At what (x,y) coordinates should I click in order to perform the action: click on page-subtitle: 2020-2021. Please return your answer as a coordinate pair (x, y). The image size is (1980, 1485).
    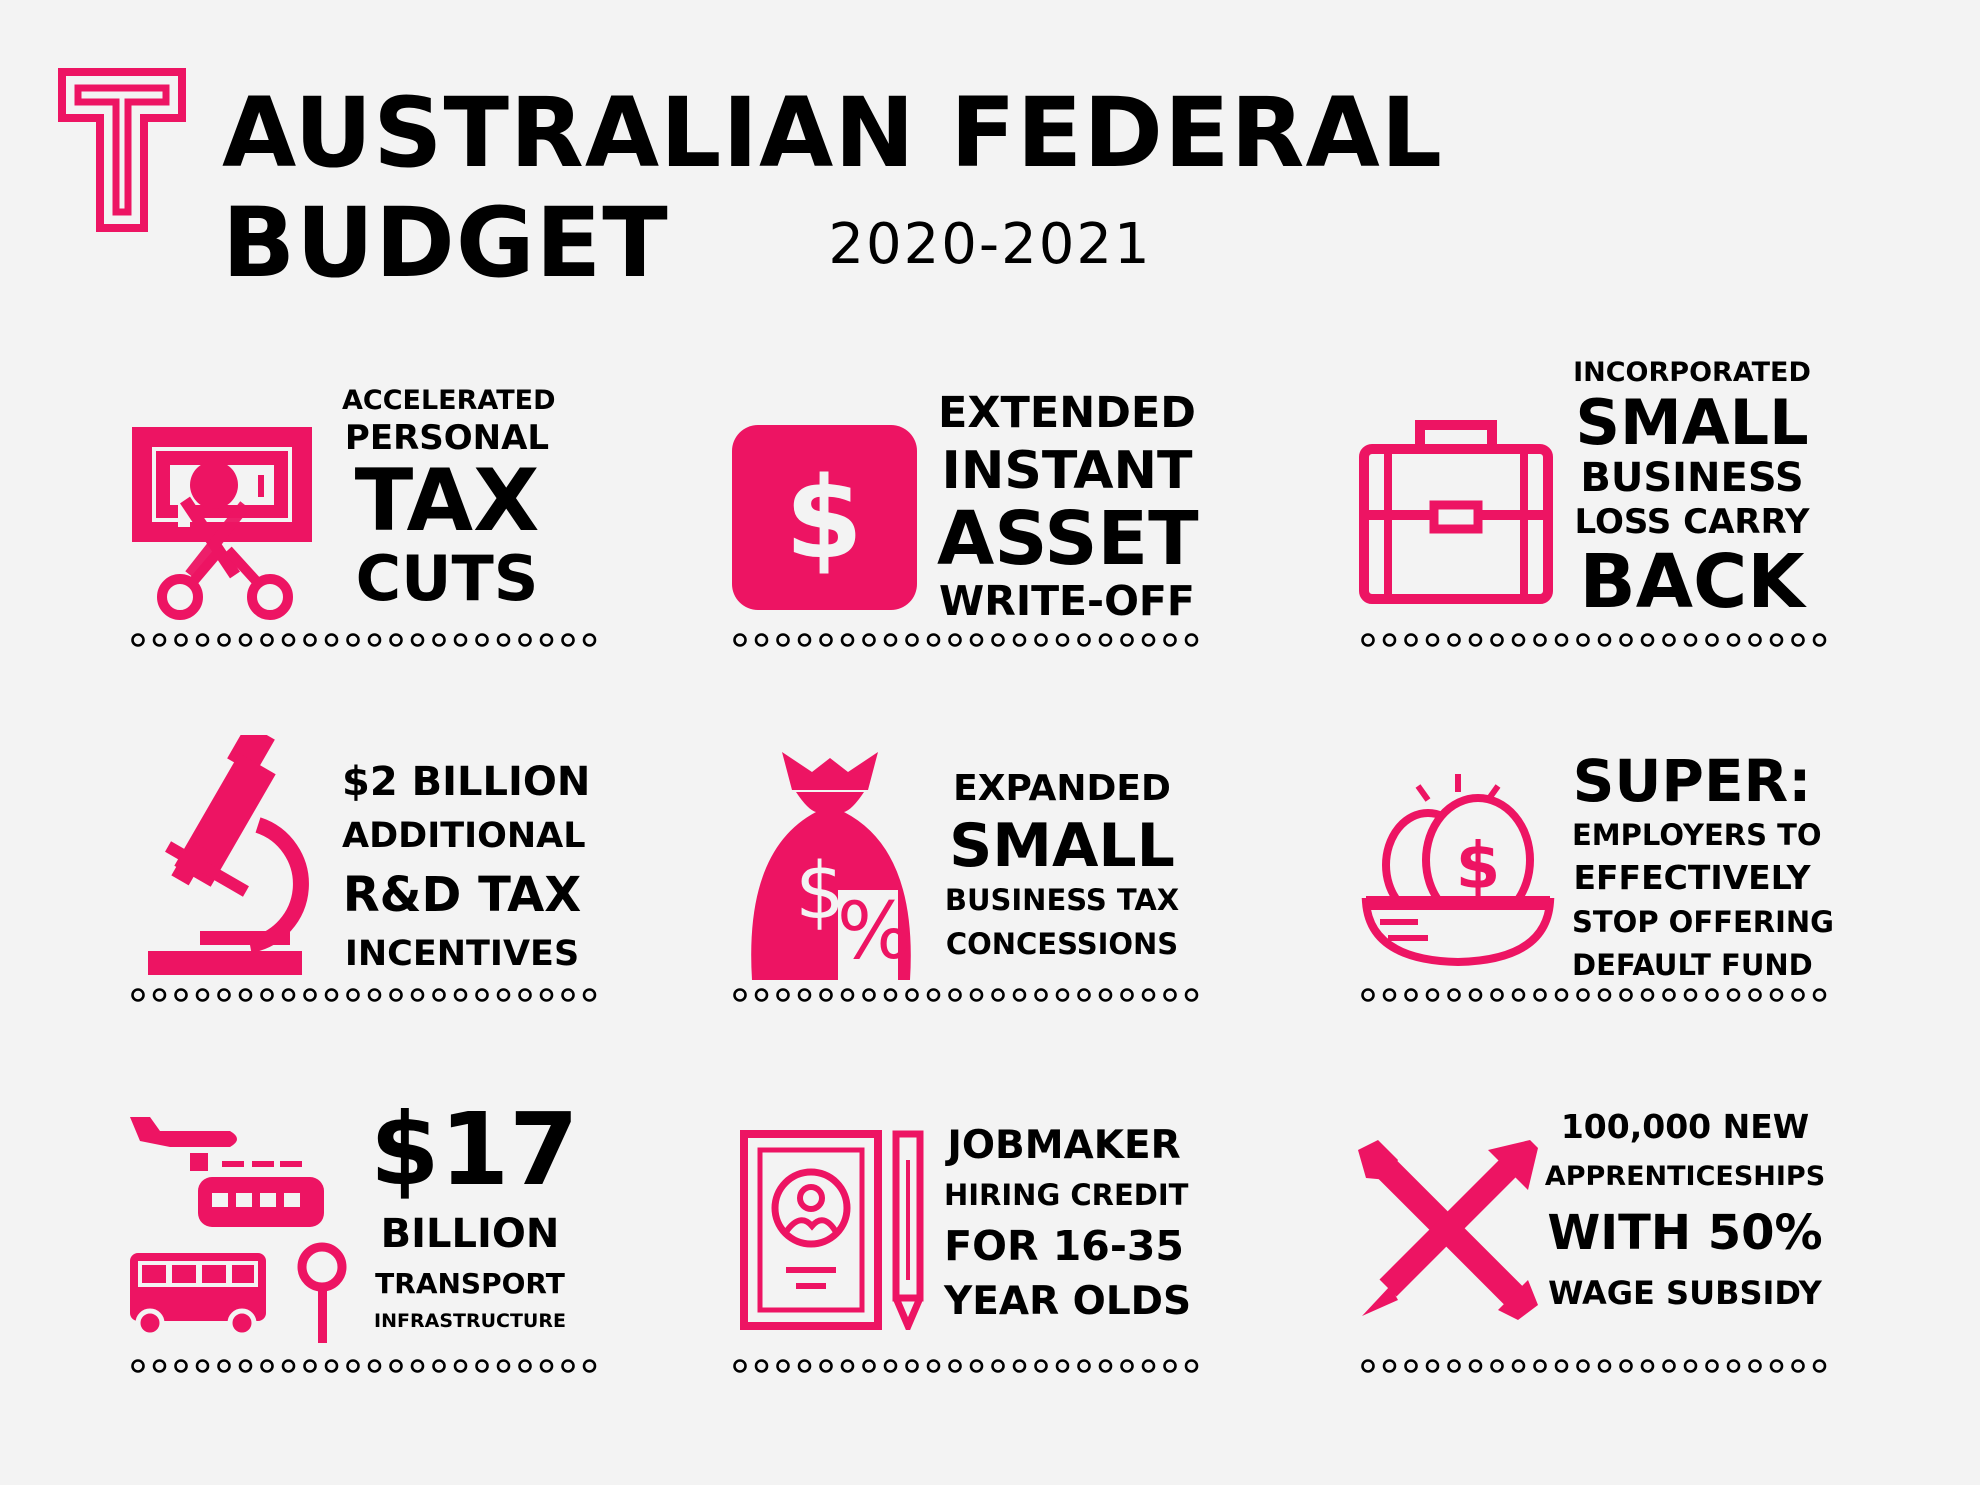
    Looking at the image, I should click on (990, 244).